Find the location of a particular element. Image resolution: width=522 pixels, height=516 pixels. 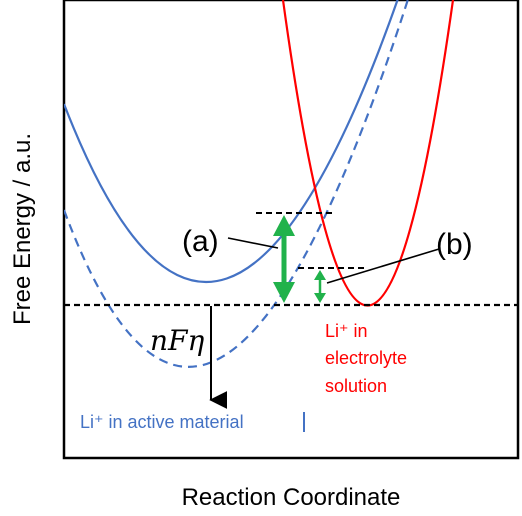

overpotential-label: nFη is located at coordinates (177, 340).